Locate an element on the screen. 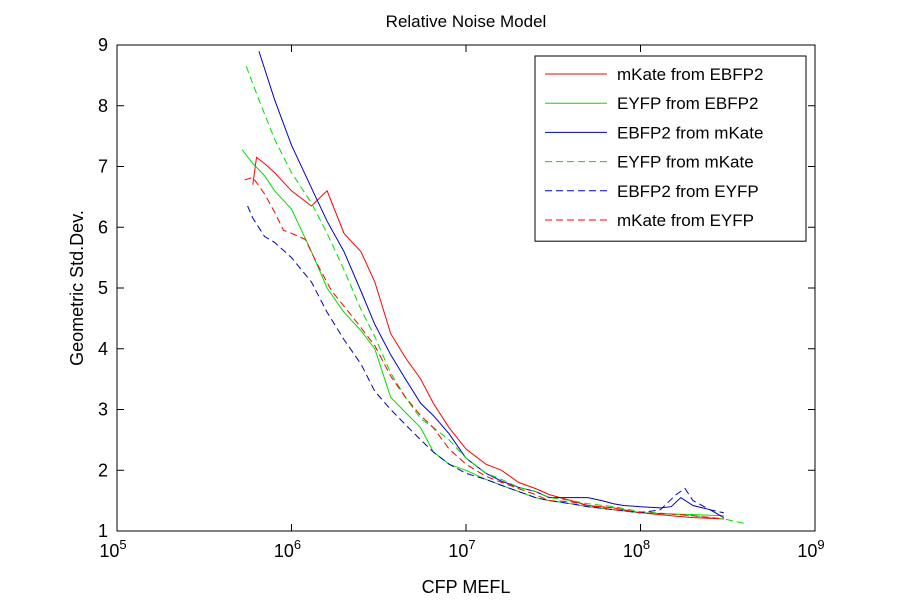 This screenshot has height=600, width=900. y-tick-label-8: 8 is located at coordinates (103, 106).